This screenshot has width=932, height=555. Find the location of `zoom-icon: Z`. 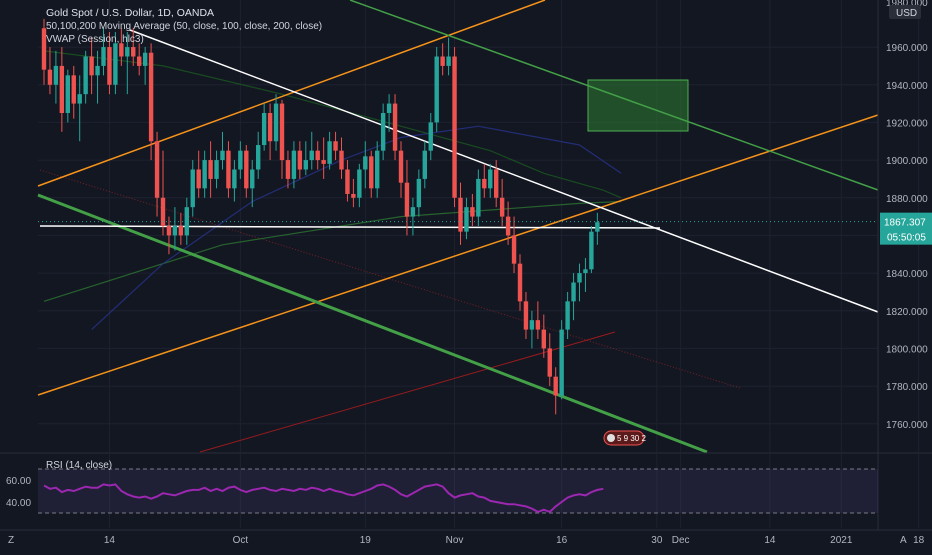

zoom-icon: Z is located at coordinates (11, 540).